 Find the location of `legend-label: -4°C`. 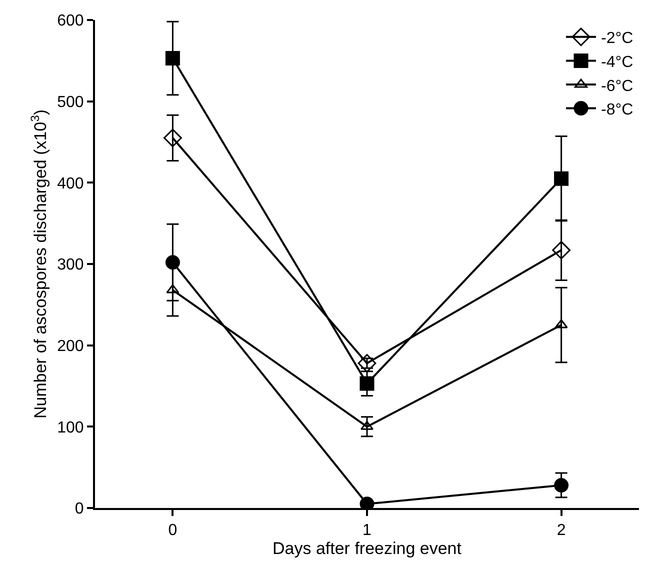

legend-label: -4°C is located at coordinates (617, 62).